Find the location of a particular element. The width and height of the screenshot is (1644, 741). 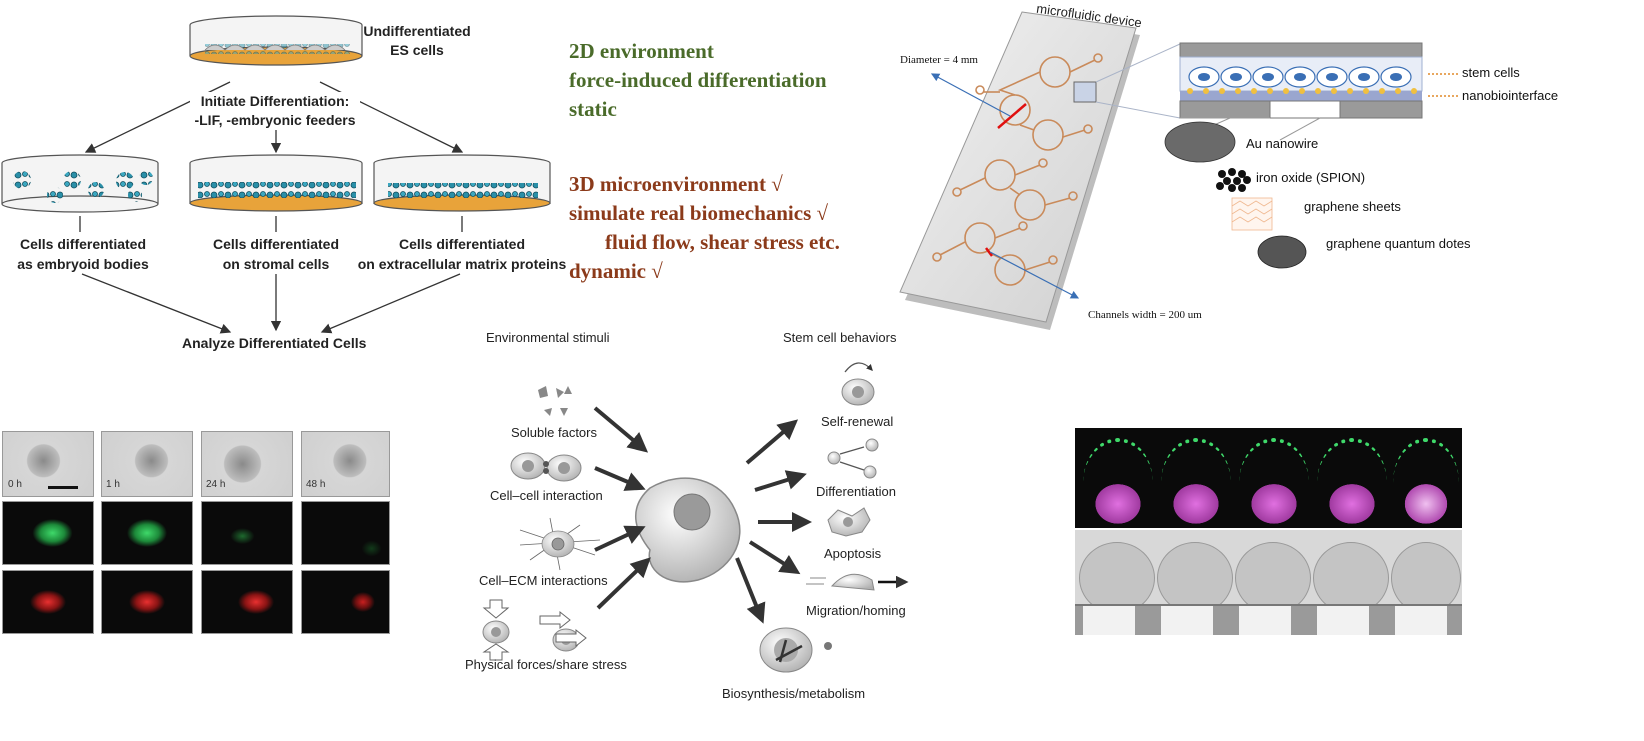

brightfield-48h is located at coordinates (345, 464).